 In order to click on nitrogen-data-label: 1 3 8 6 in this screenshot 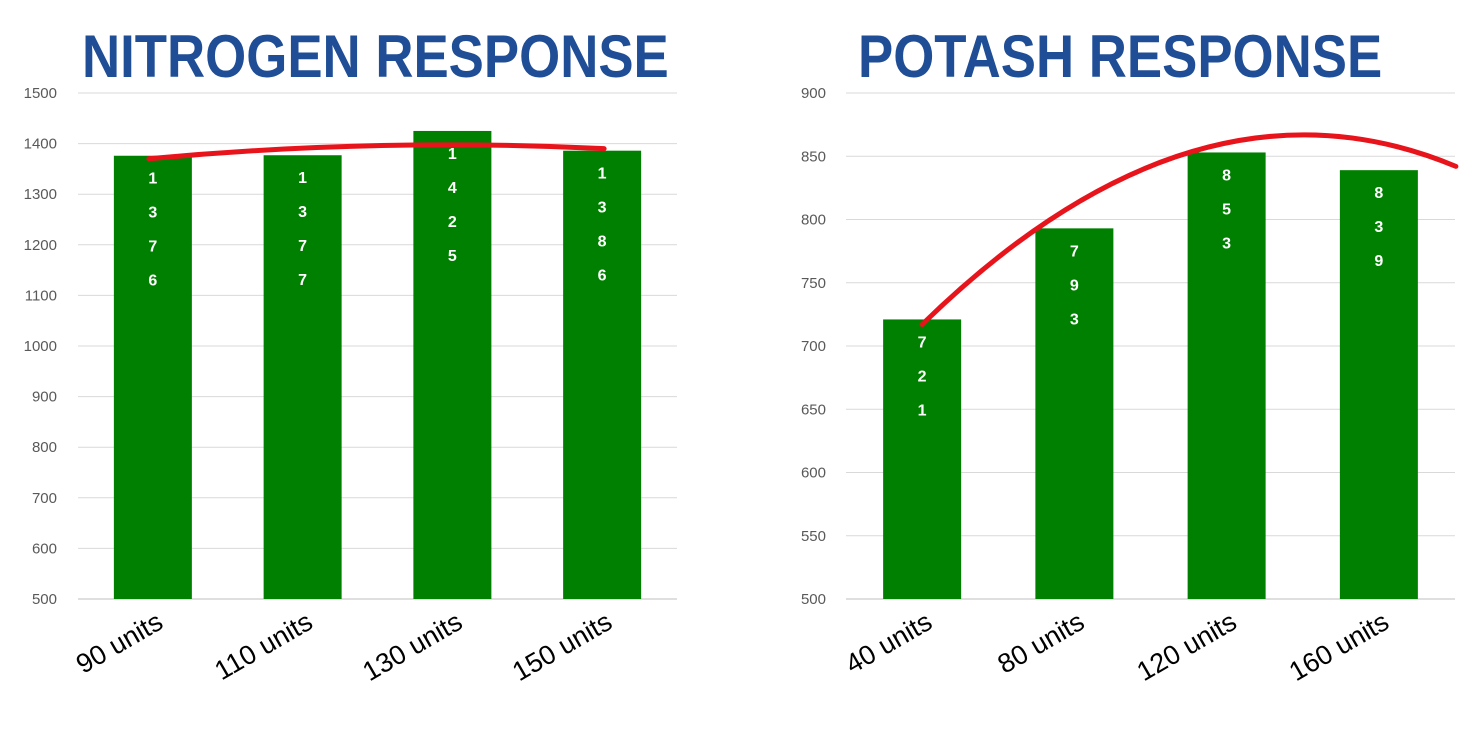, I will do `click(602, 225)`.